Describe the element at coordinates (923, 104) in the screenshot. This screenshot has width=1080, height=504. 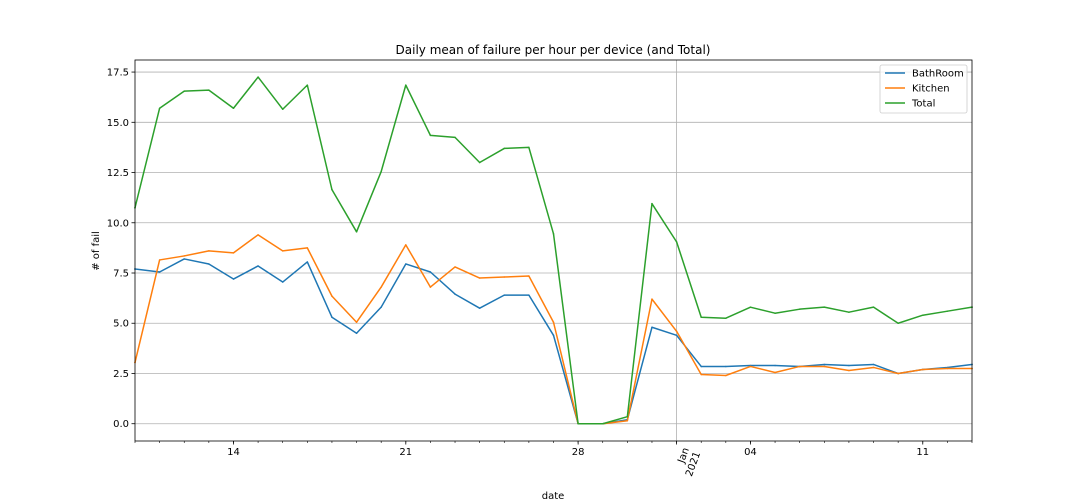
I see `legend-label-total: Total` at that location.